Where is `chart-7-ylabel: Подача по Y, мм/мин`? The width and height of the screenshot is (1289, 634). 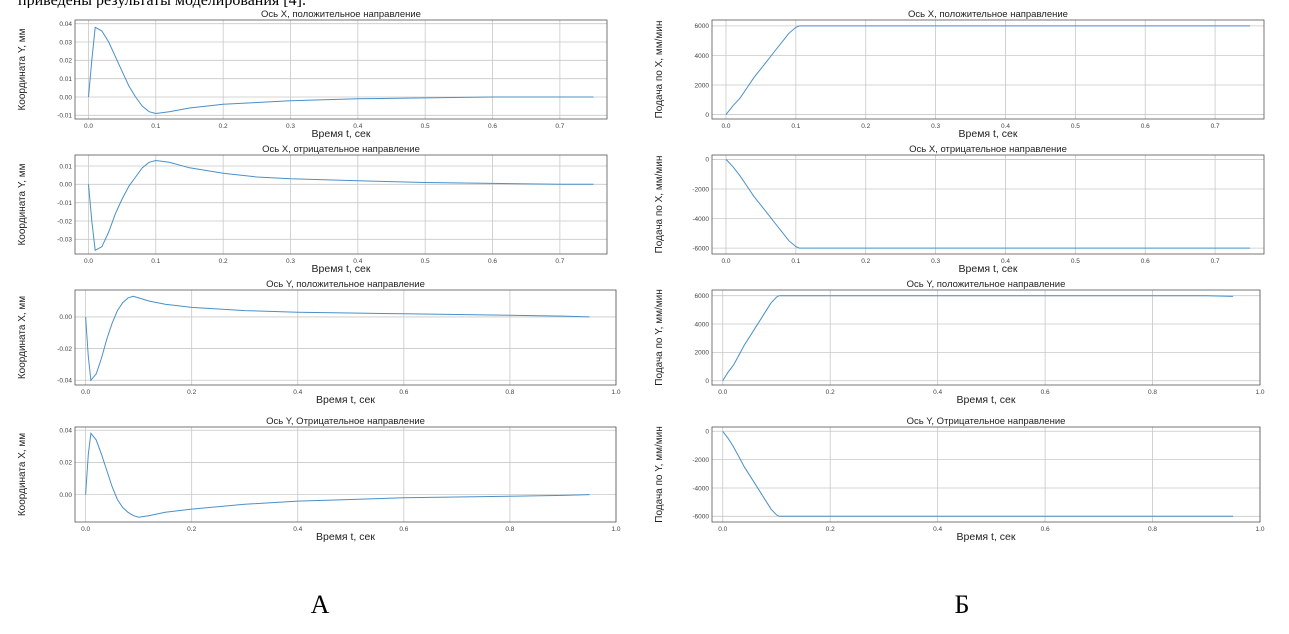
chart-7-ylabel: Подача по Y, мм/мин is located at coordinates (659, 337).